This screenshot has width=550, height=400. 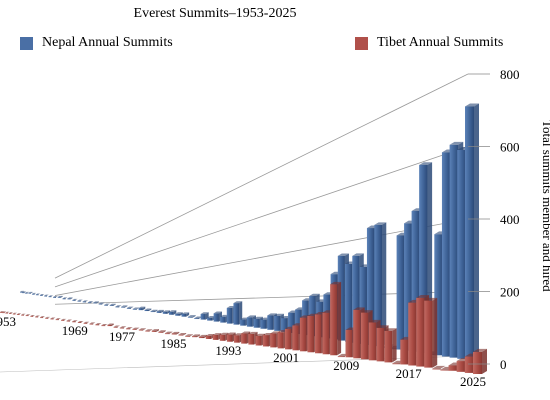 What do you see at coordinates (124, 306) in the screenshot?
I see `bar-nepal-1975` at bounding box center [124, 306].